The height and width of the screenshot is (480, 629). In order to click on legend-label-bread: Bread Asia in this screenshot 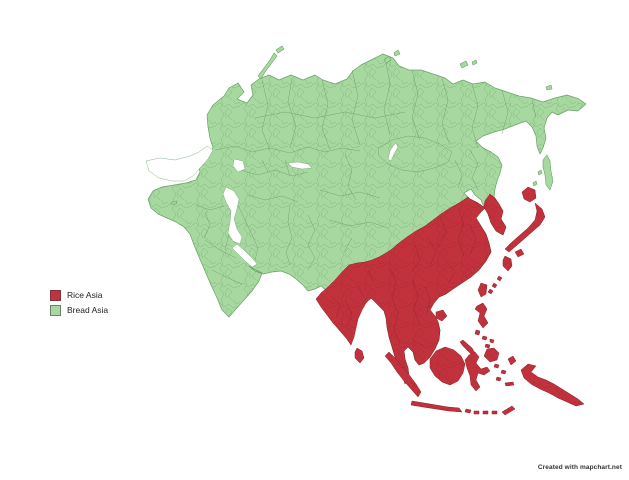, I will do `click(88, 310)`.